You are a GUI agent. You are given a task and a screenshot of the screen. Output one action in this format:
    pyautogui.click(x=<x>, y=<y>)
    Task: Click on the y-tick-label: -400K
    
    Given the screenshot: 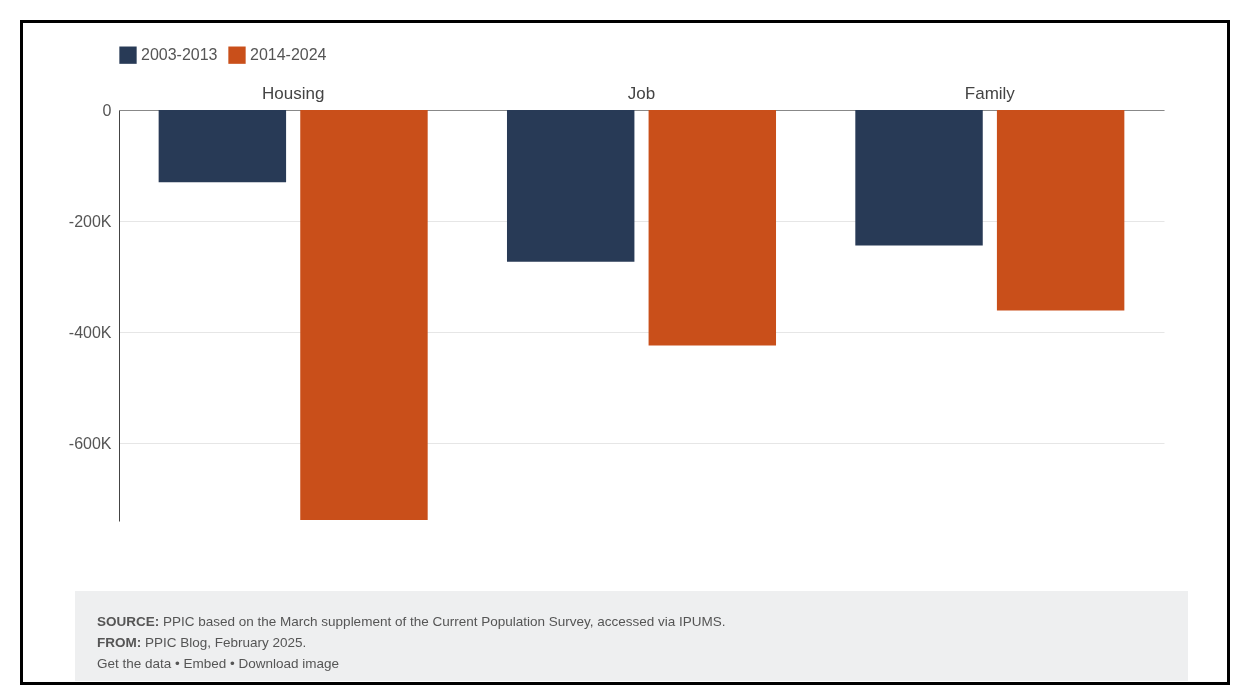 What is the action you would take?
    pyautogui.click(x=90, y=332)
    